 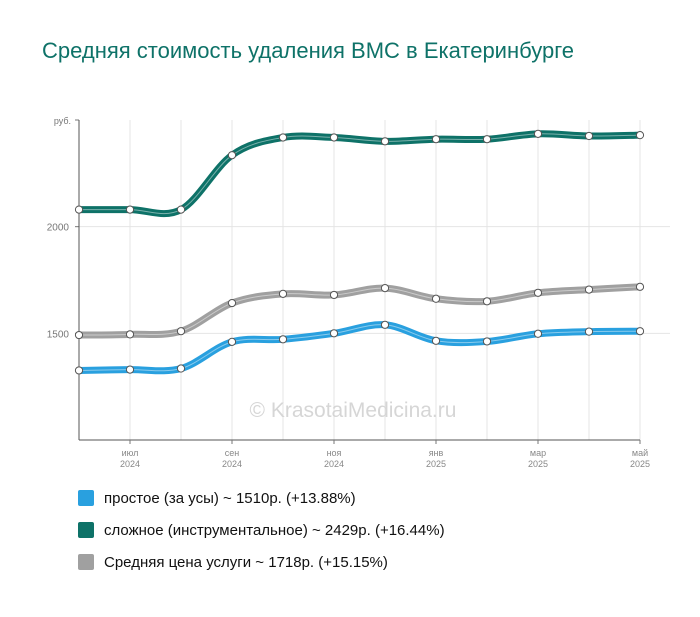 I want to click on series-line-complex, so click(x=359, y=174).